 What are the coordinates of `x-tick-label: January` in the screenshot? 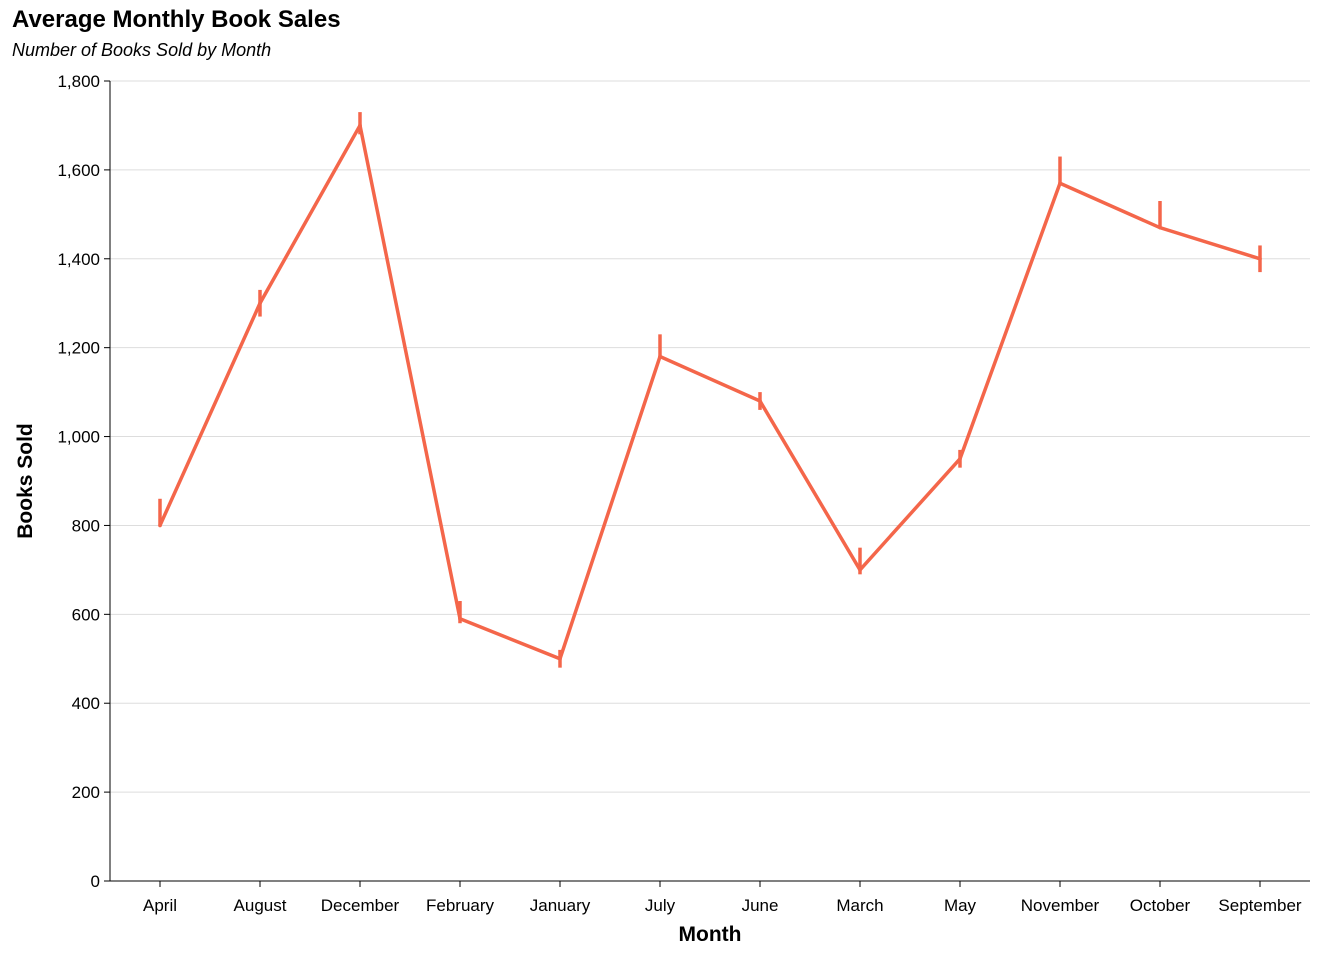 It's located at (560, 905).